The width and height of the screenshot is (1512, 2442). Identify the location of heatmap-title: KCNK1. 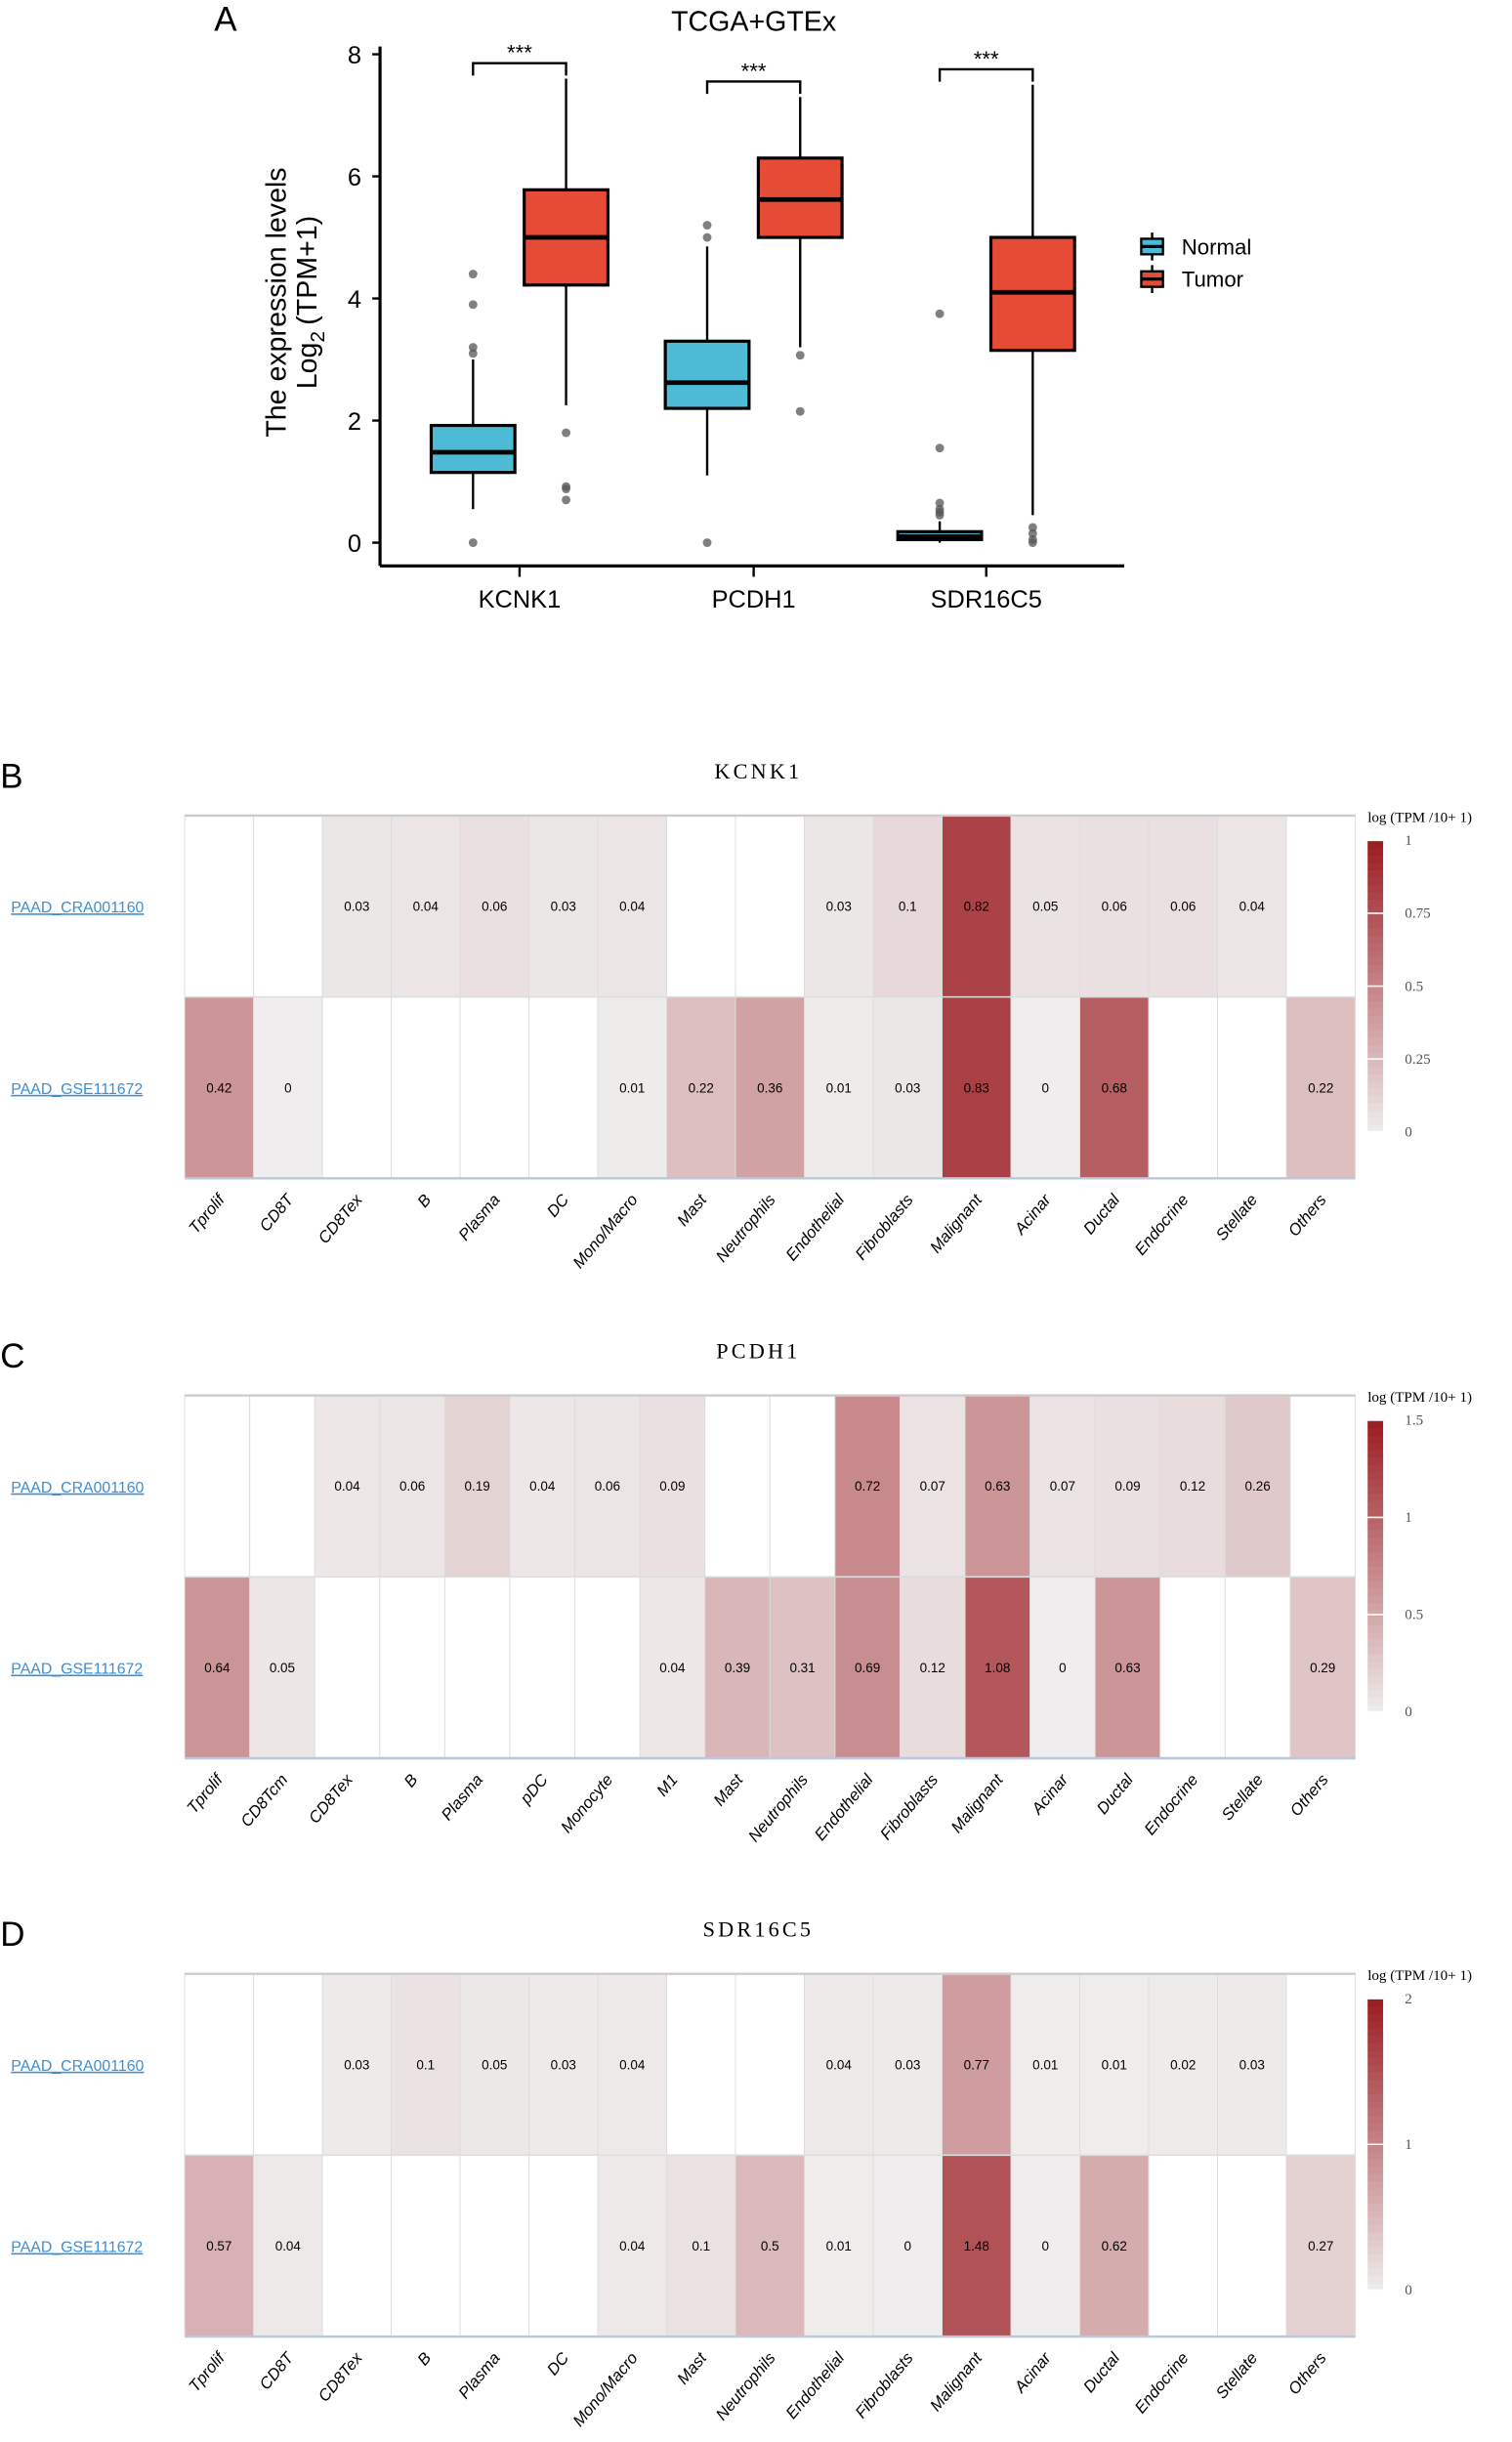
(758, 771).